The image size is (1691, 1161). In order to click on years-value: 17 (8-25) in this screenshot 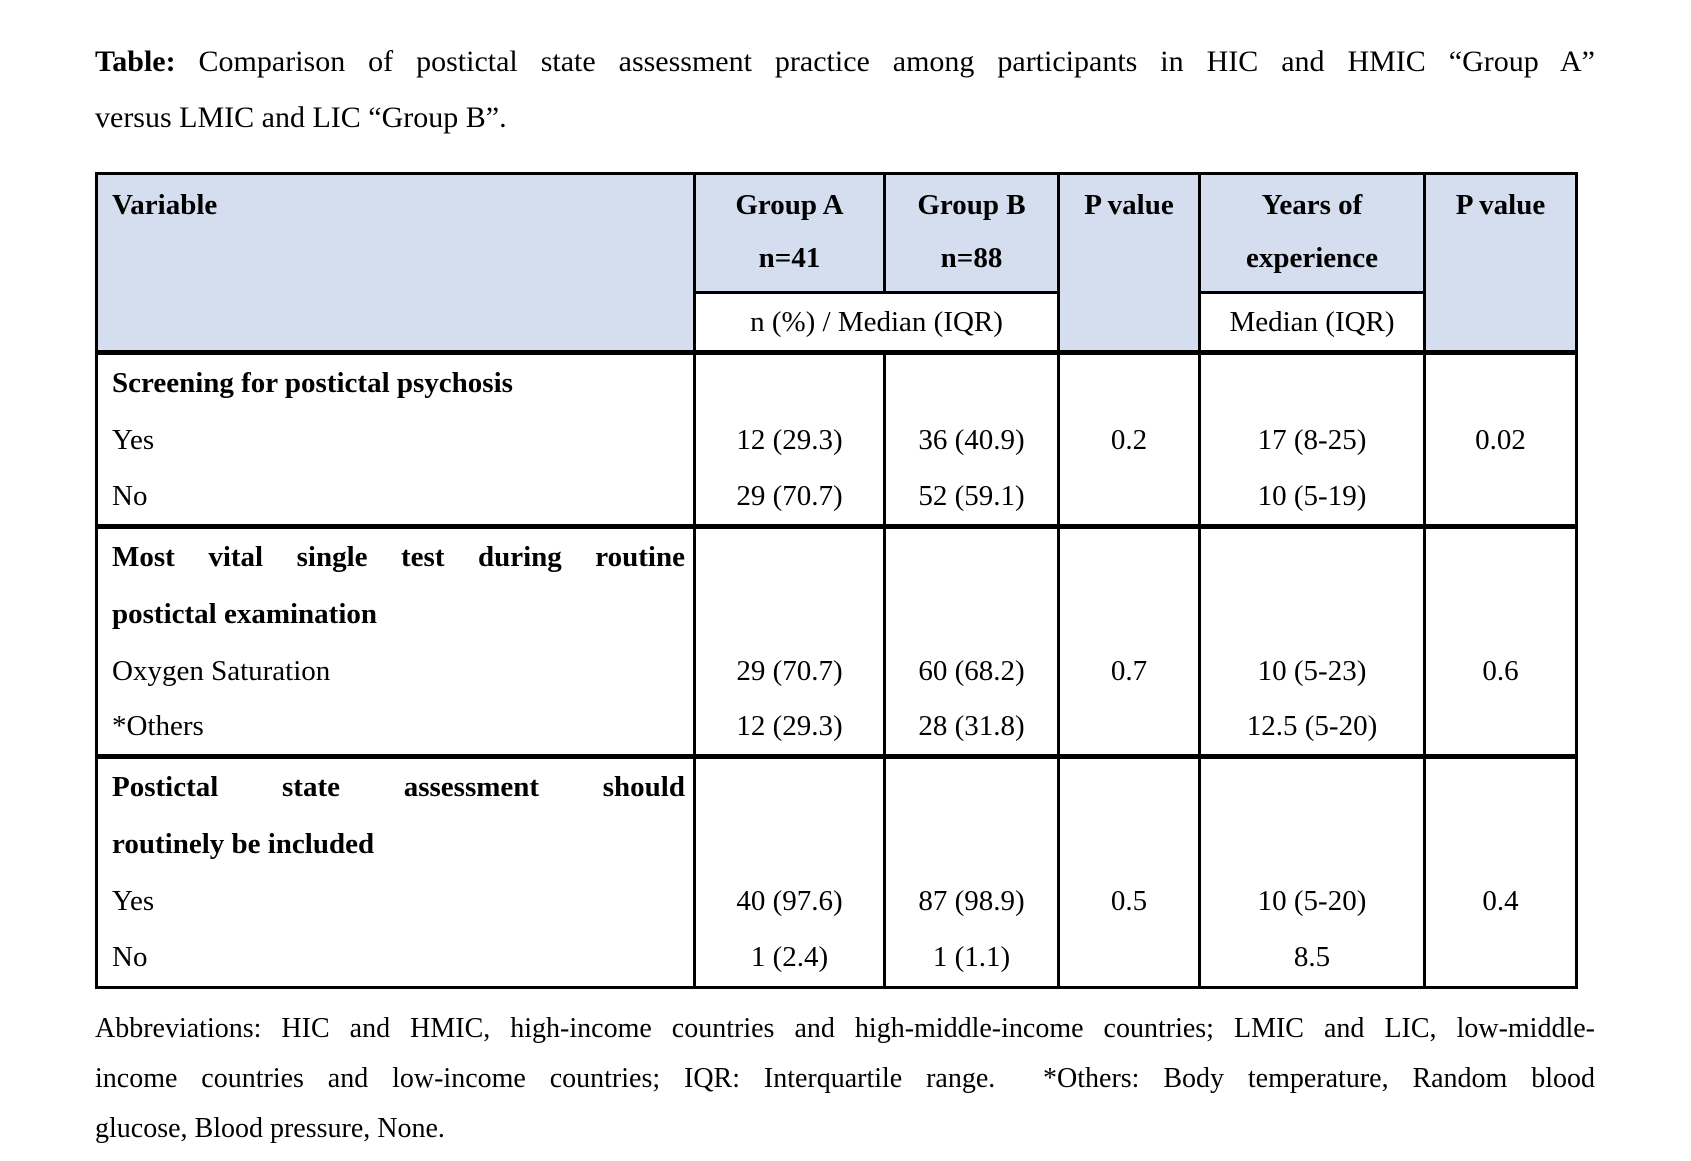, I will do `click(1312, 440)`.